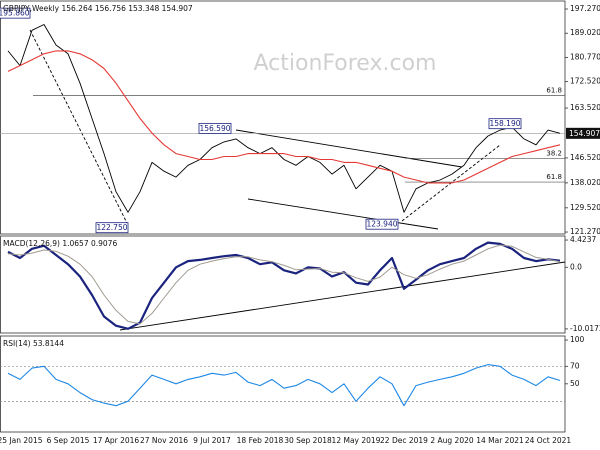  I want to click on fib-label: 38.2, so click(554, 153).